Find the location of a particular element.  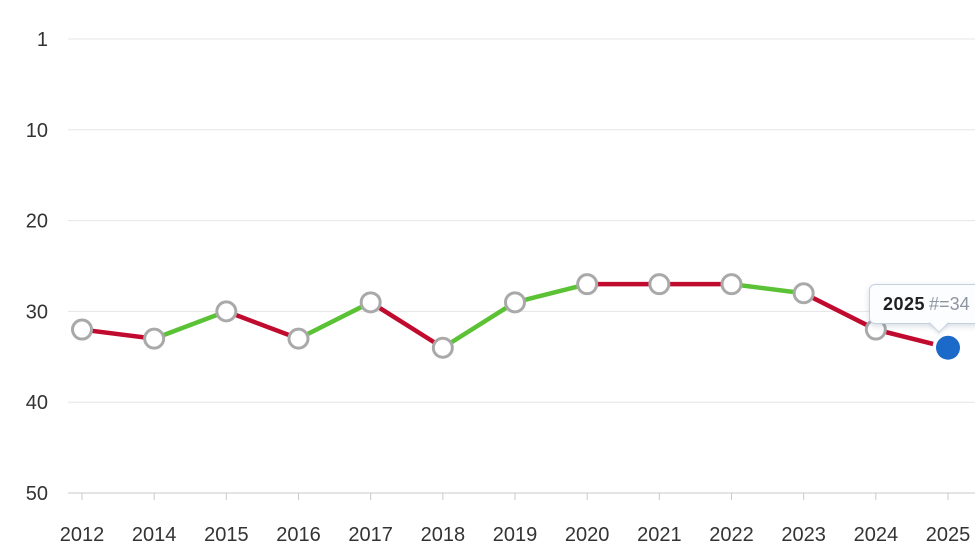

x-axis-tick-label: 2016 is located at coordinates (298, 535).